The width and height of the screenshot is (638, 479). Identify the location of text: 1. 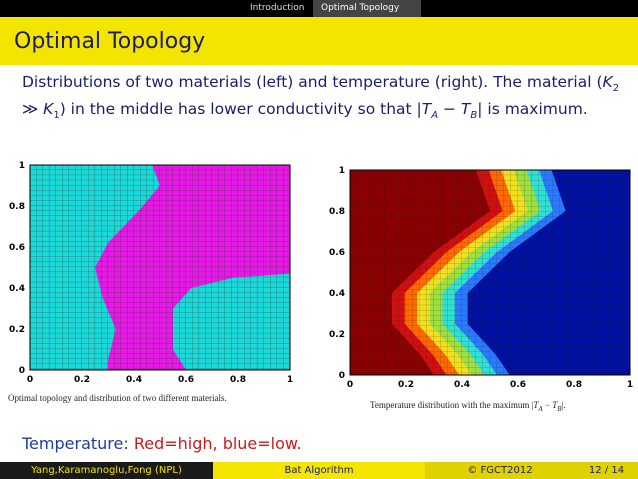
(56, 116).